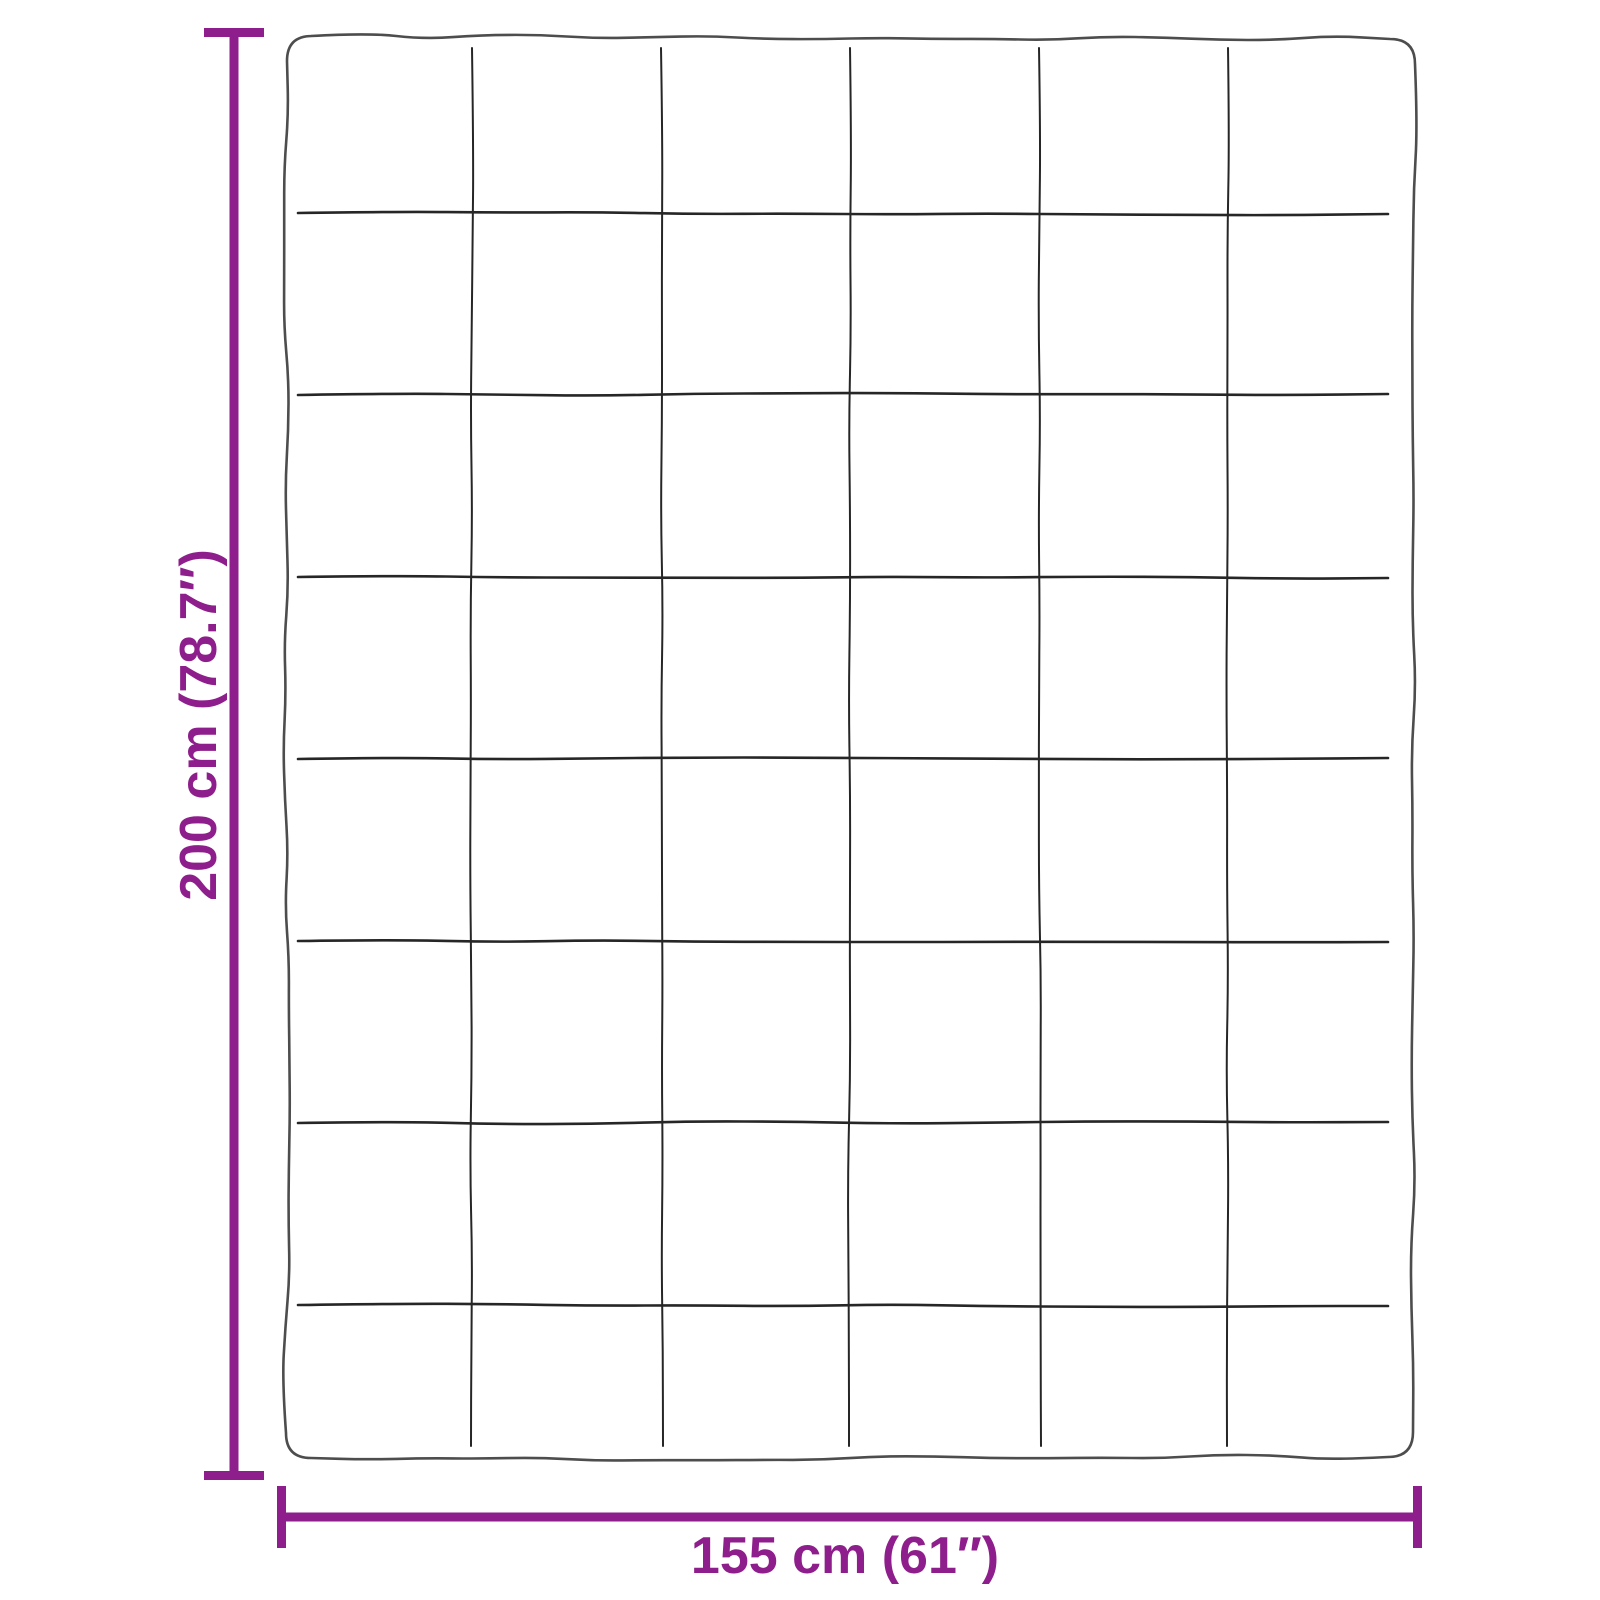  Describe the element at coordinates (845, 1556) in the screenshot. I see `width-dimension-label: 155 cm (61″)` at that location.